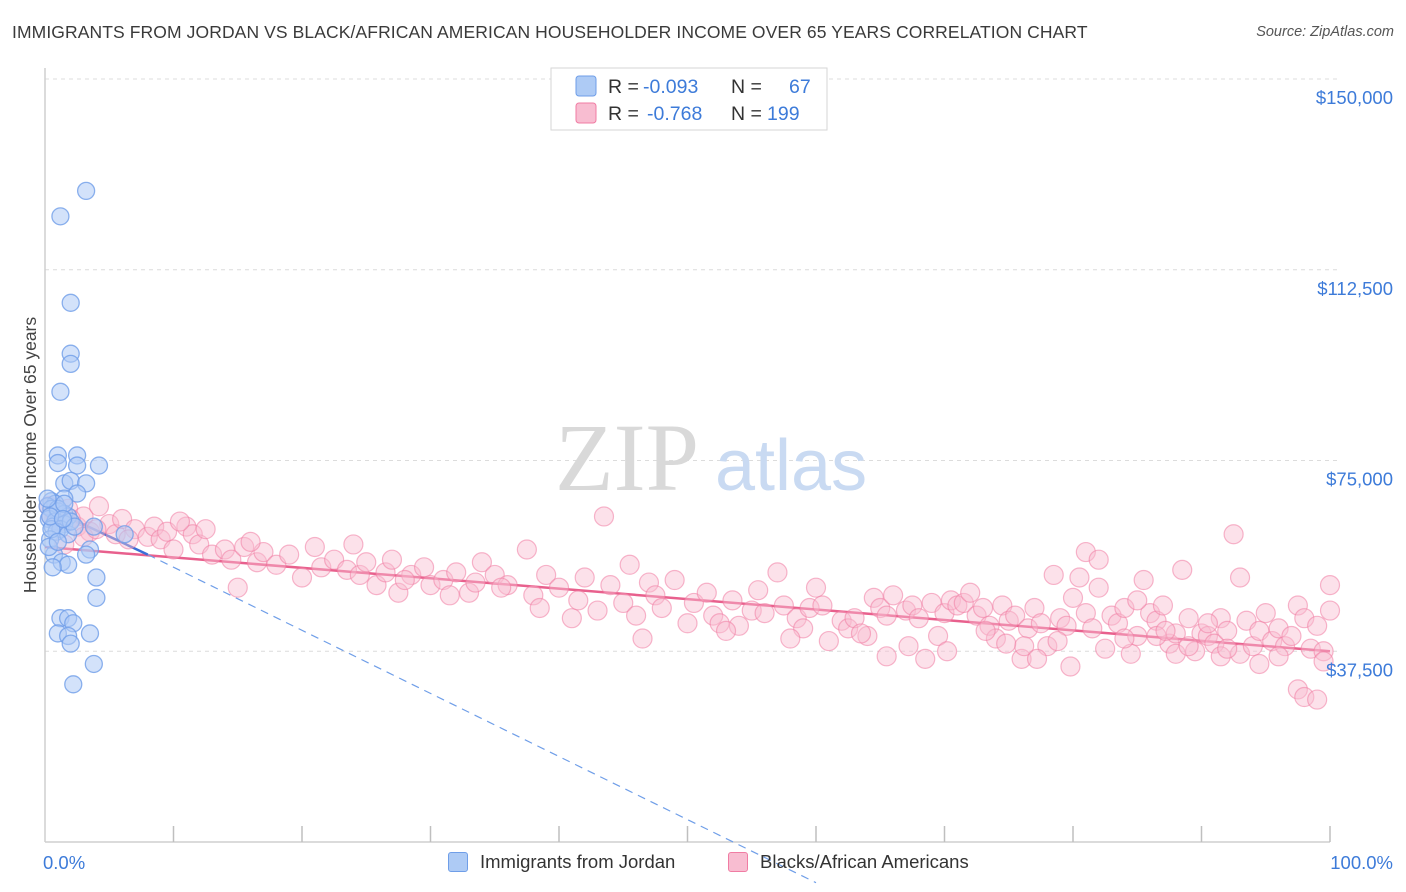  Describe the element at coordinates (561, 862) in the screenshot. I see `legend-item-jordan: Immigrants from Jordan` at that location.